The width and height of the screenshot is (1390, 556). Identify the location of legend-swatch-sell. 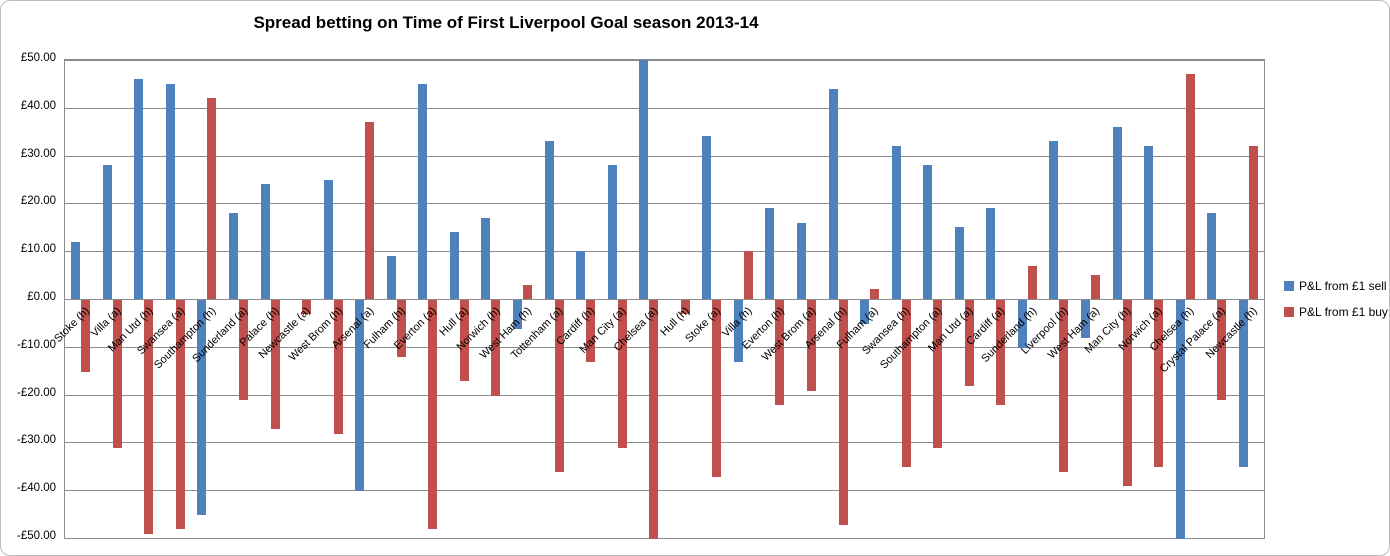
(1289, 286).